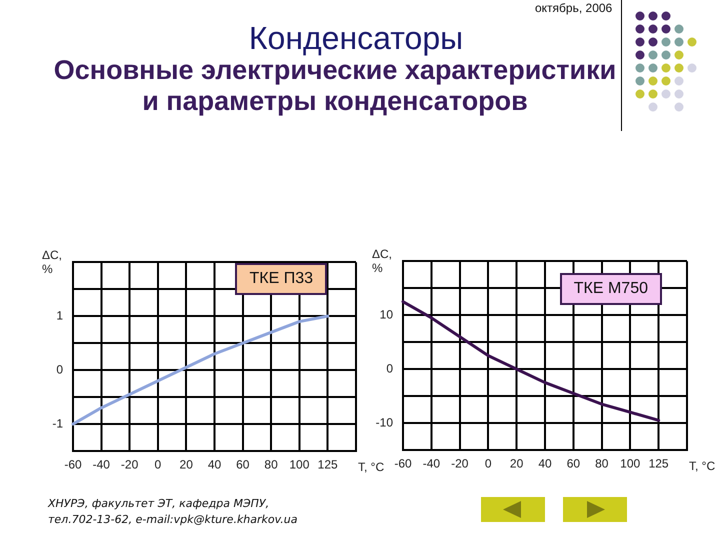 This screenshot has height=540, width=720. I want to click on text: октябрь, 2006, so click(573, 8).